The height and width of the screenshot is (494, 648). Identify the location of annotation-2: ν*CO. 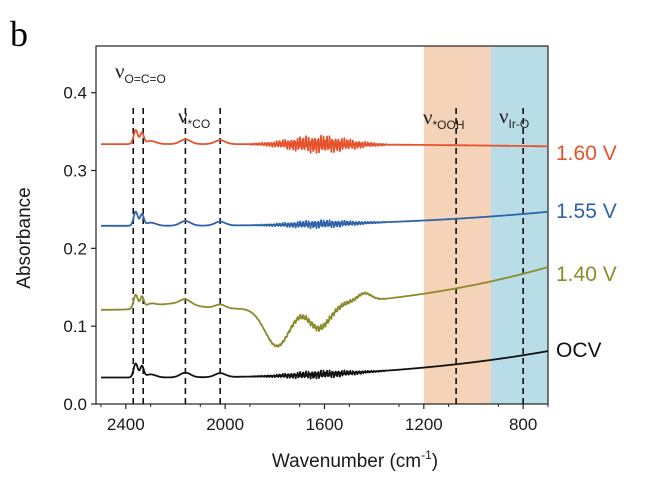
(194, 117).